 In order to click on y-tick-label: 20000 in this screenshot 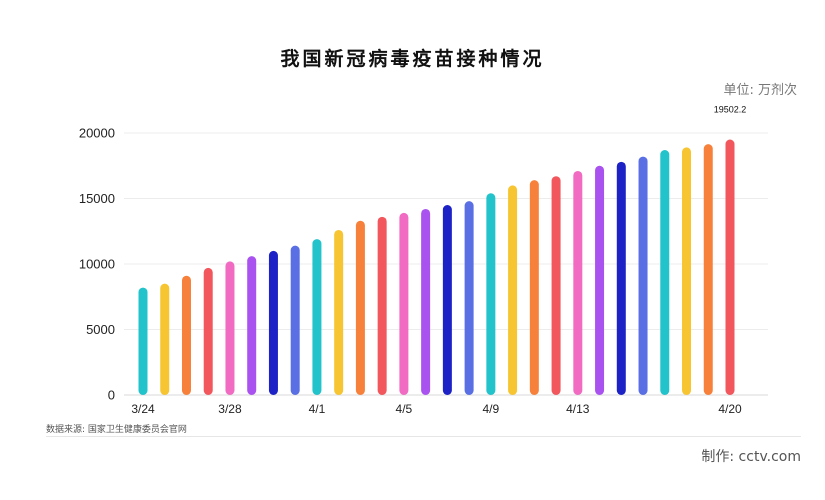, I will do `click(97, 133)`.